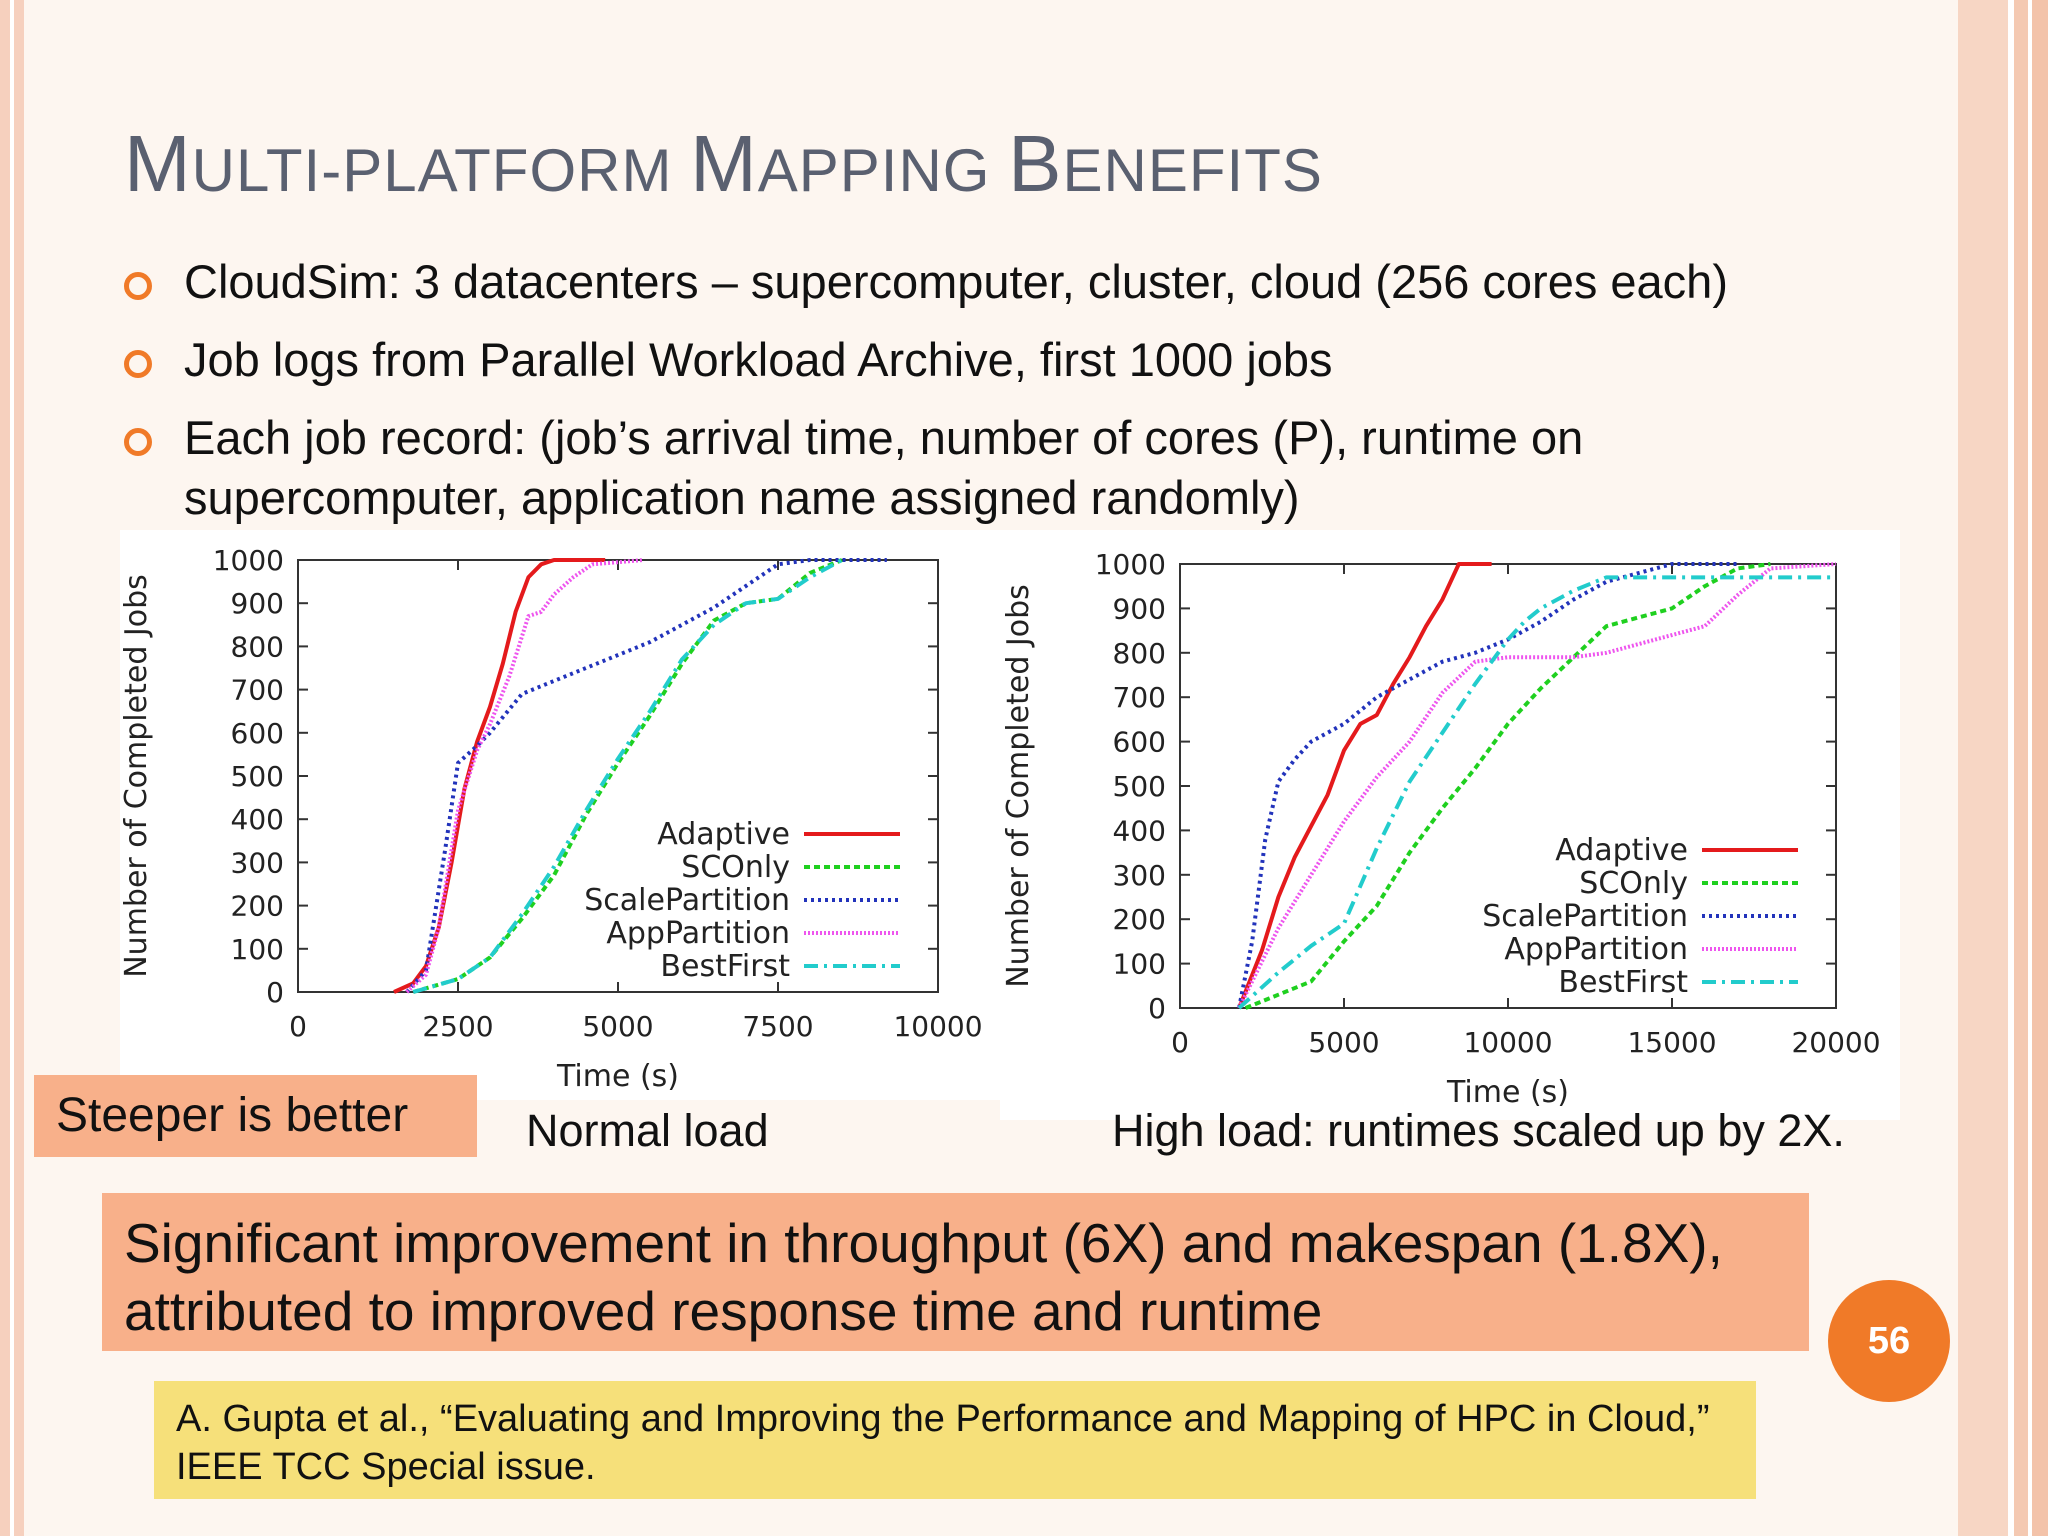  Describe the element at coordinates (777, 1026) in the screenshot. I see `x-tick-label: 7500` at that location.